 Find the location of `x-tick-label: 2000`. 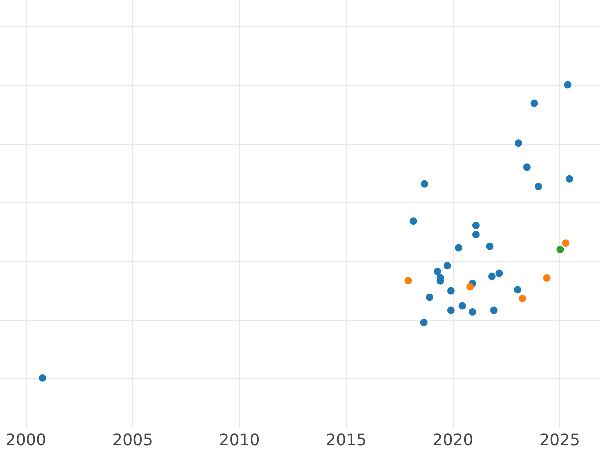

x-tick-label: 2000 is located at coordinates (26, 440).